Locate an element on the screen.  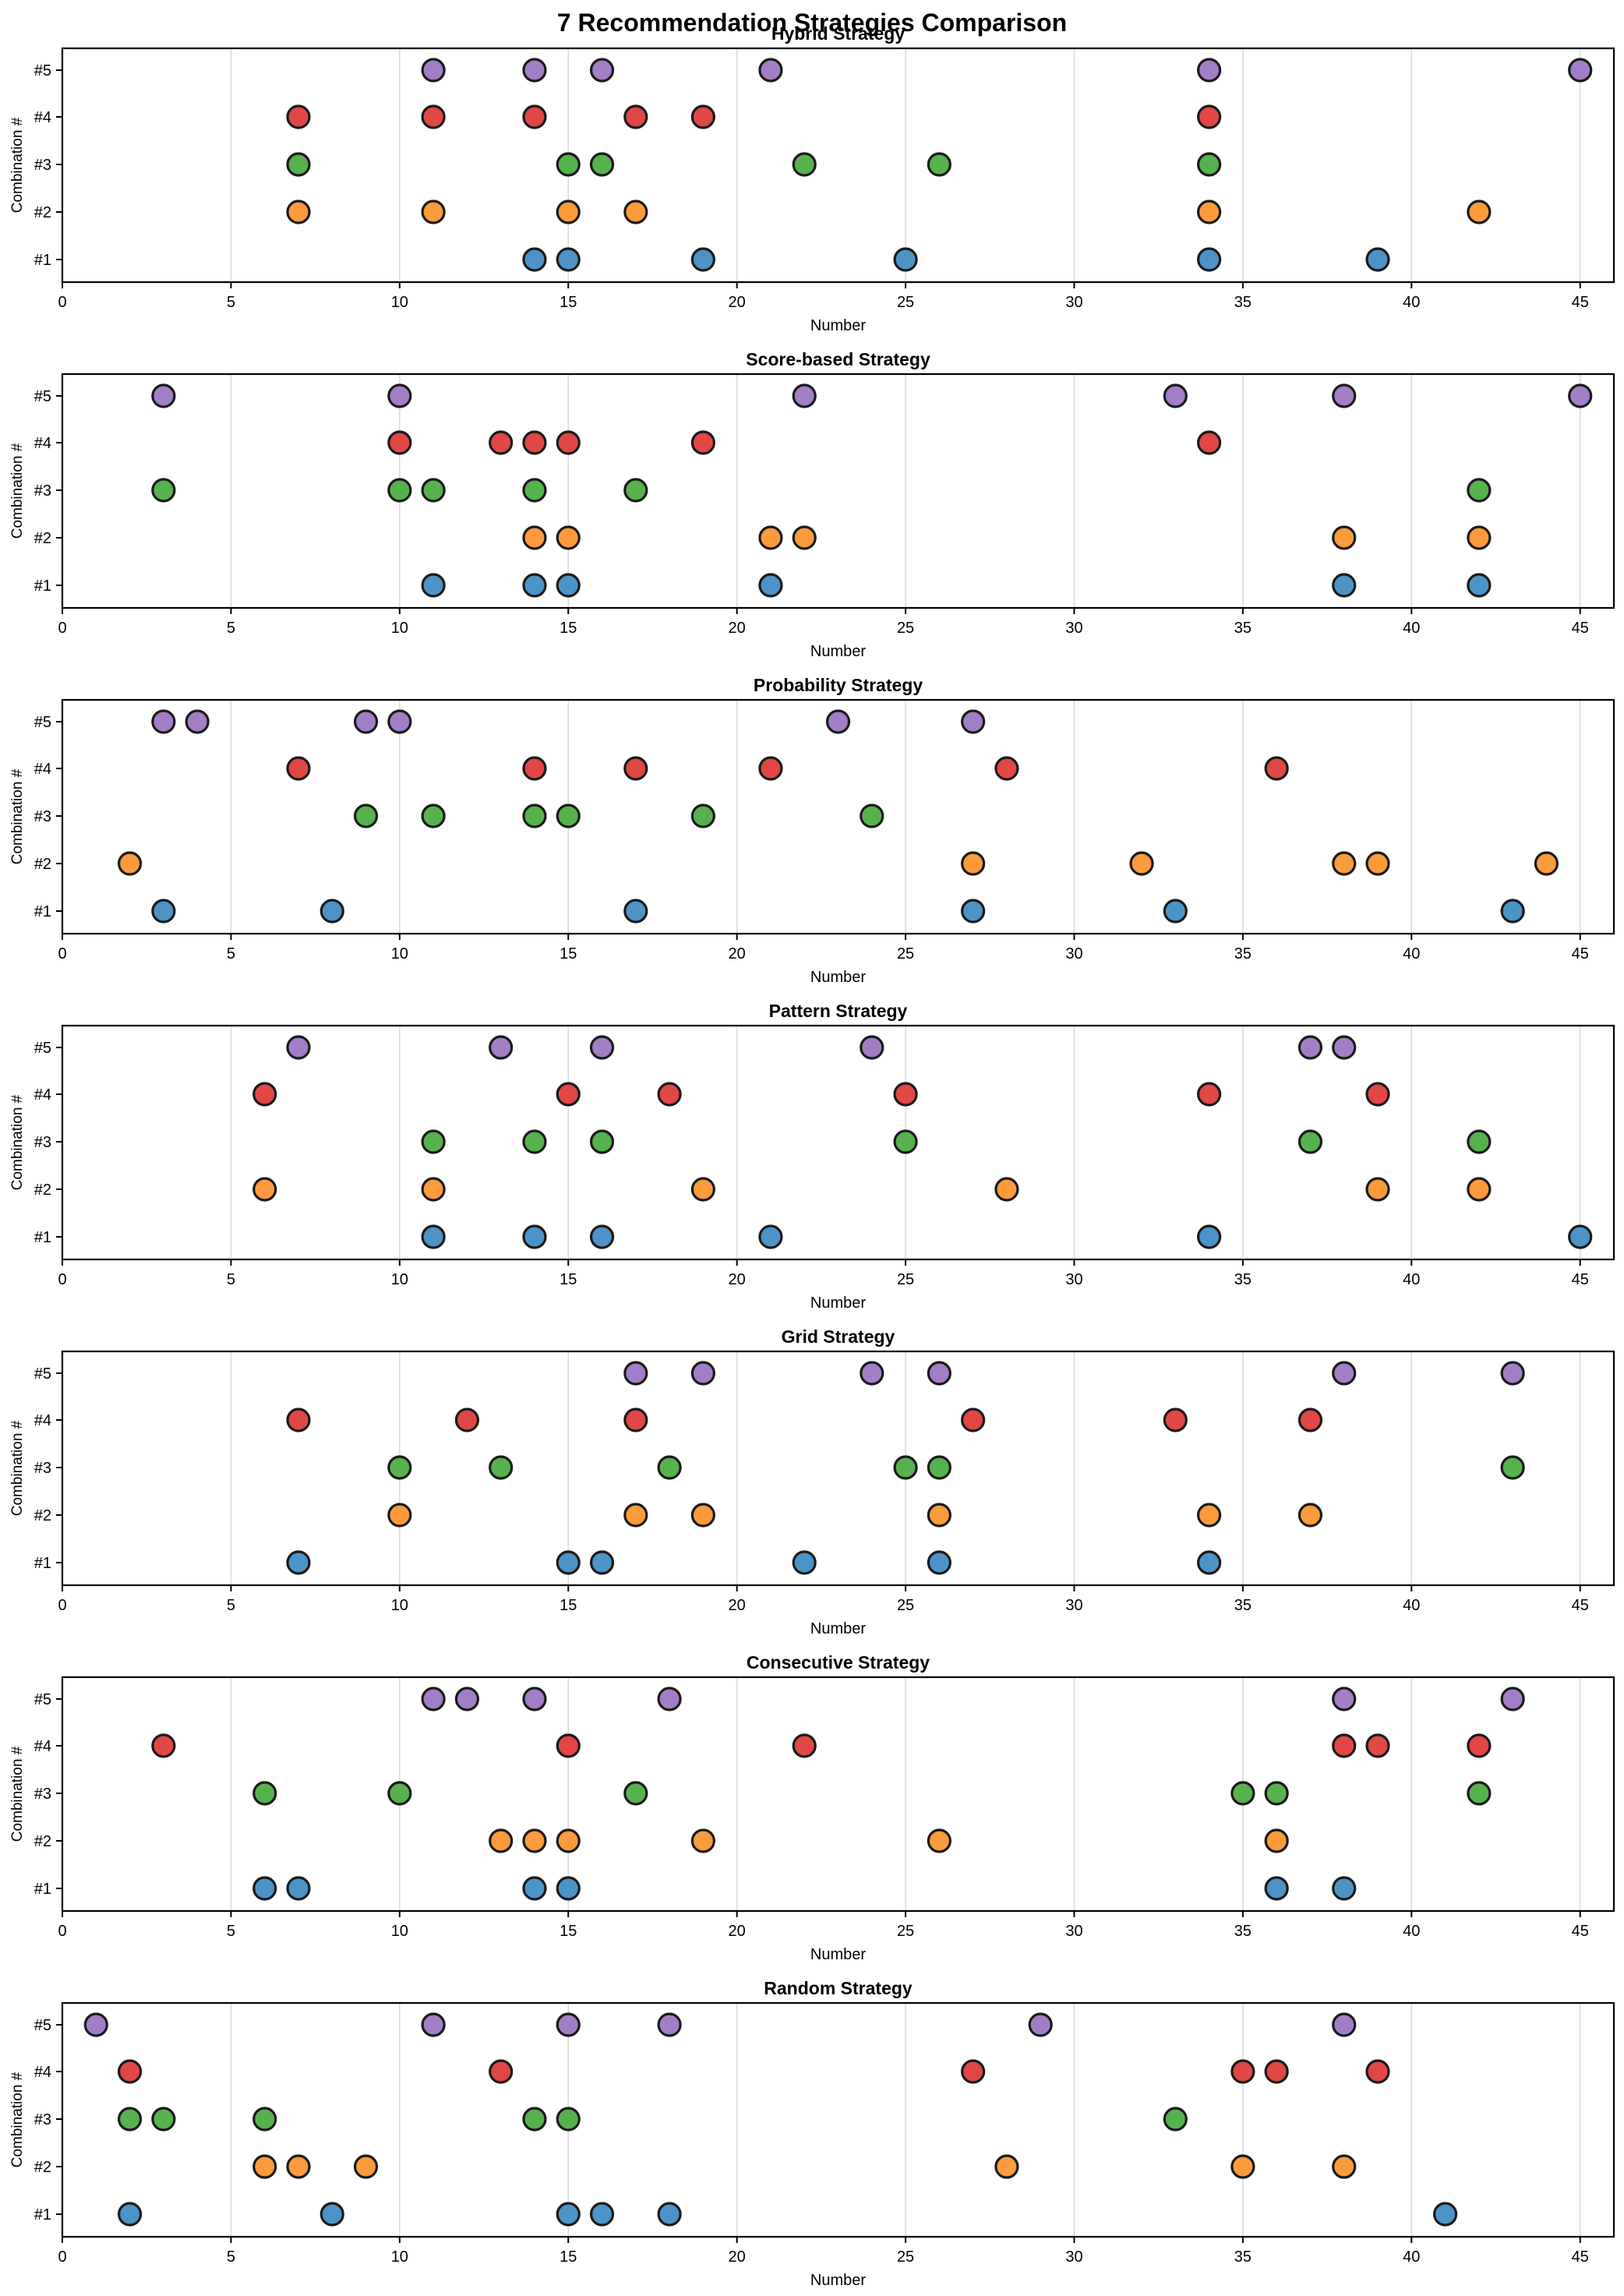
x-tick-label: 0 is located at coordinates (62, 302).